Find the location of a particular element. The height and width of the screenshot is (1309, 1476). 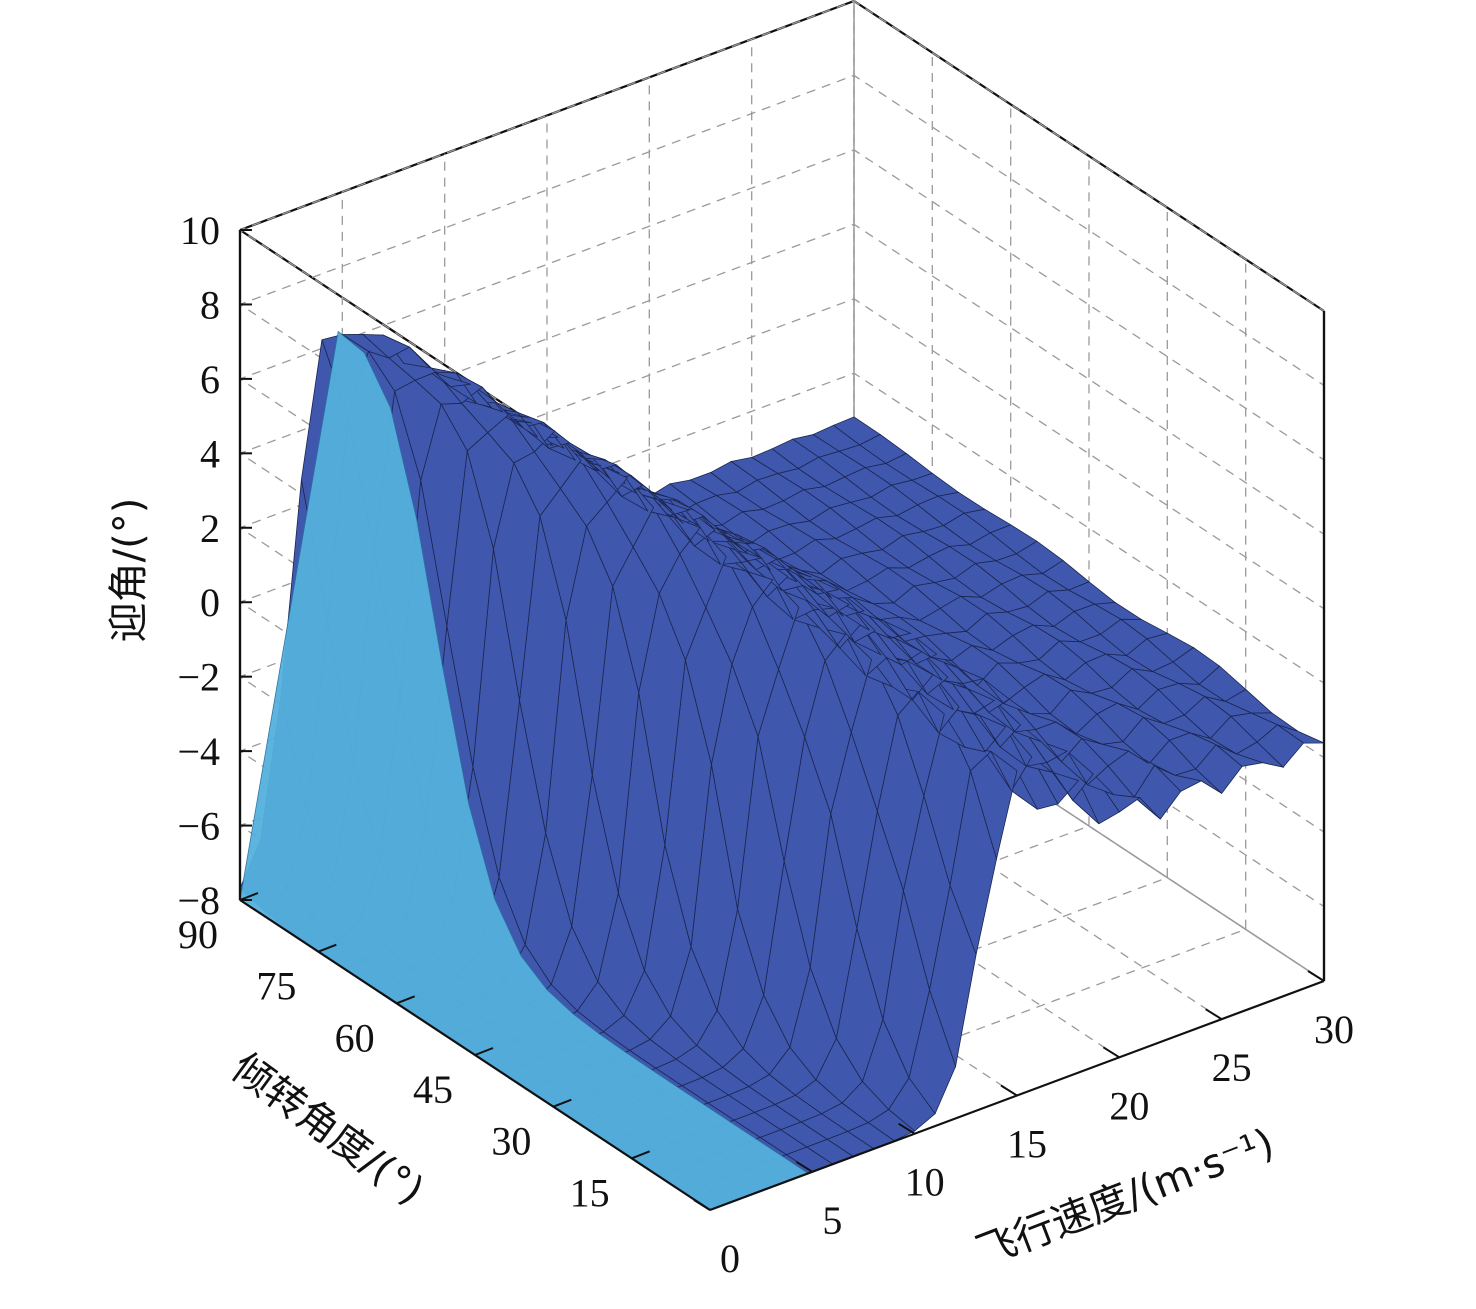

tilt-tick-label: 60 is located at coordinates (355, 1037).